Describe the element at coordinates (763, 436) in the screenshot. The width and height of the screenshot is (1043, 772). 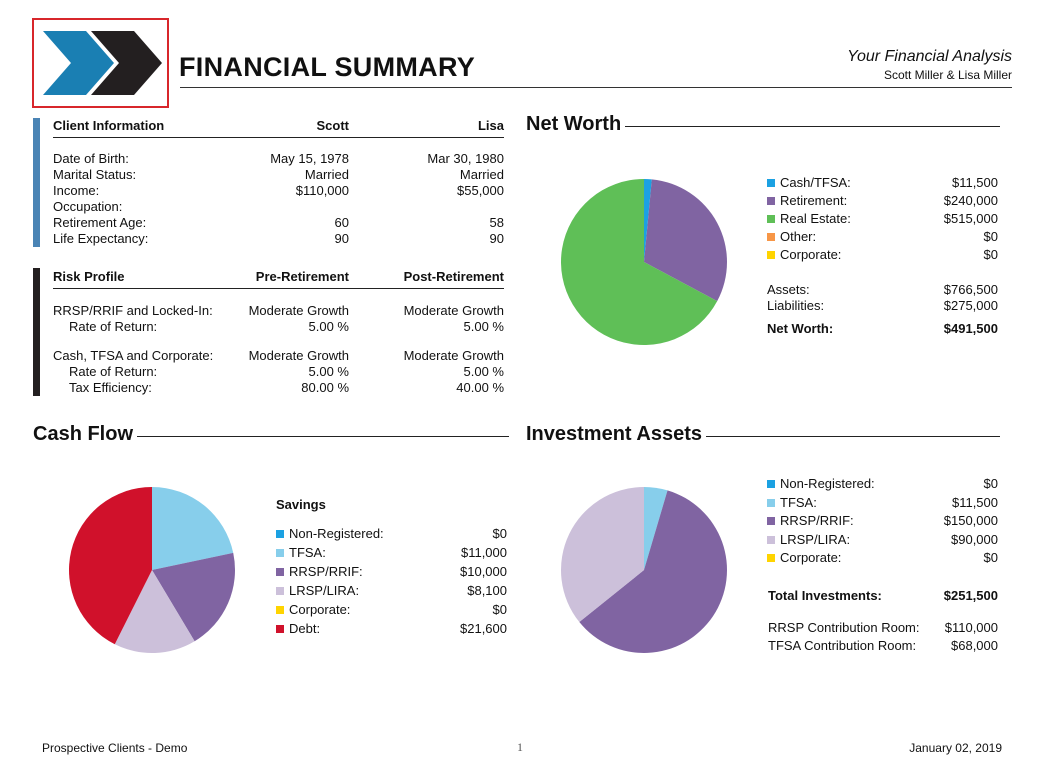
I see `investment-assets-rule` at that location.